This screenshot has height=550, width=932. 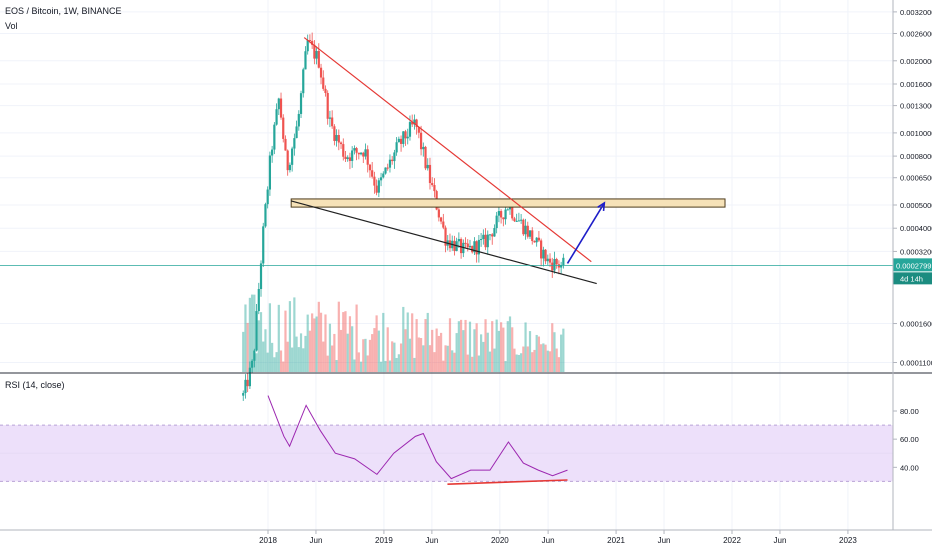 What do you see at coordinates (911, 278) in the screenshot?
I see `countdown-label: 4d 14h` at bounding box center [911, 278].